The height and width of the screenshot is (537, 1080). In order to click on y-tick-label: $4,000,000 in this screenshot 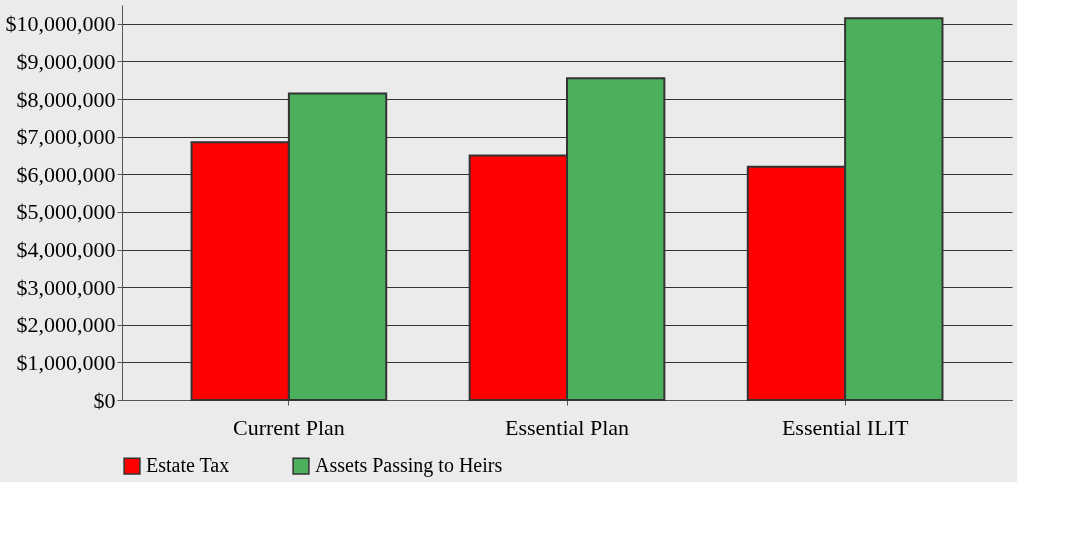, I will do `click(66, 250)`.